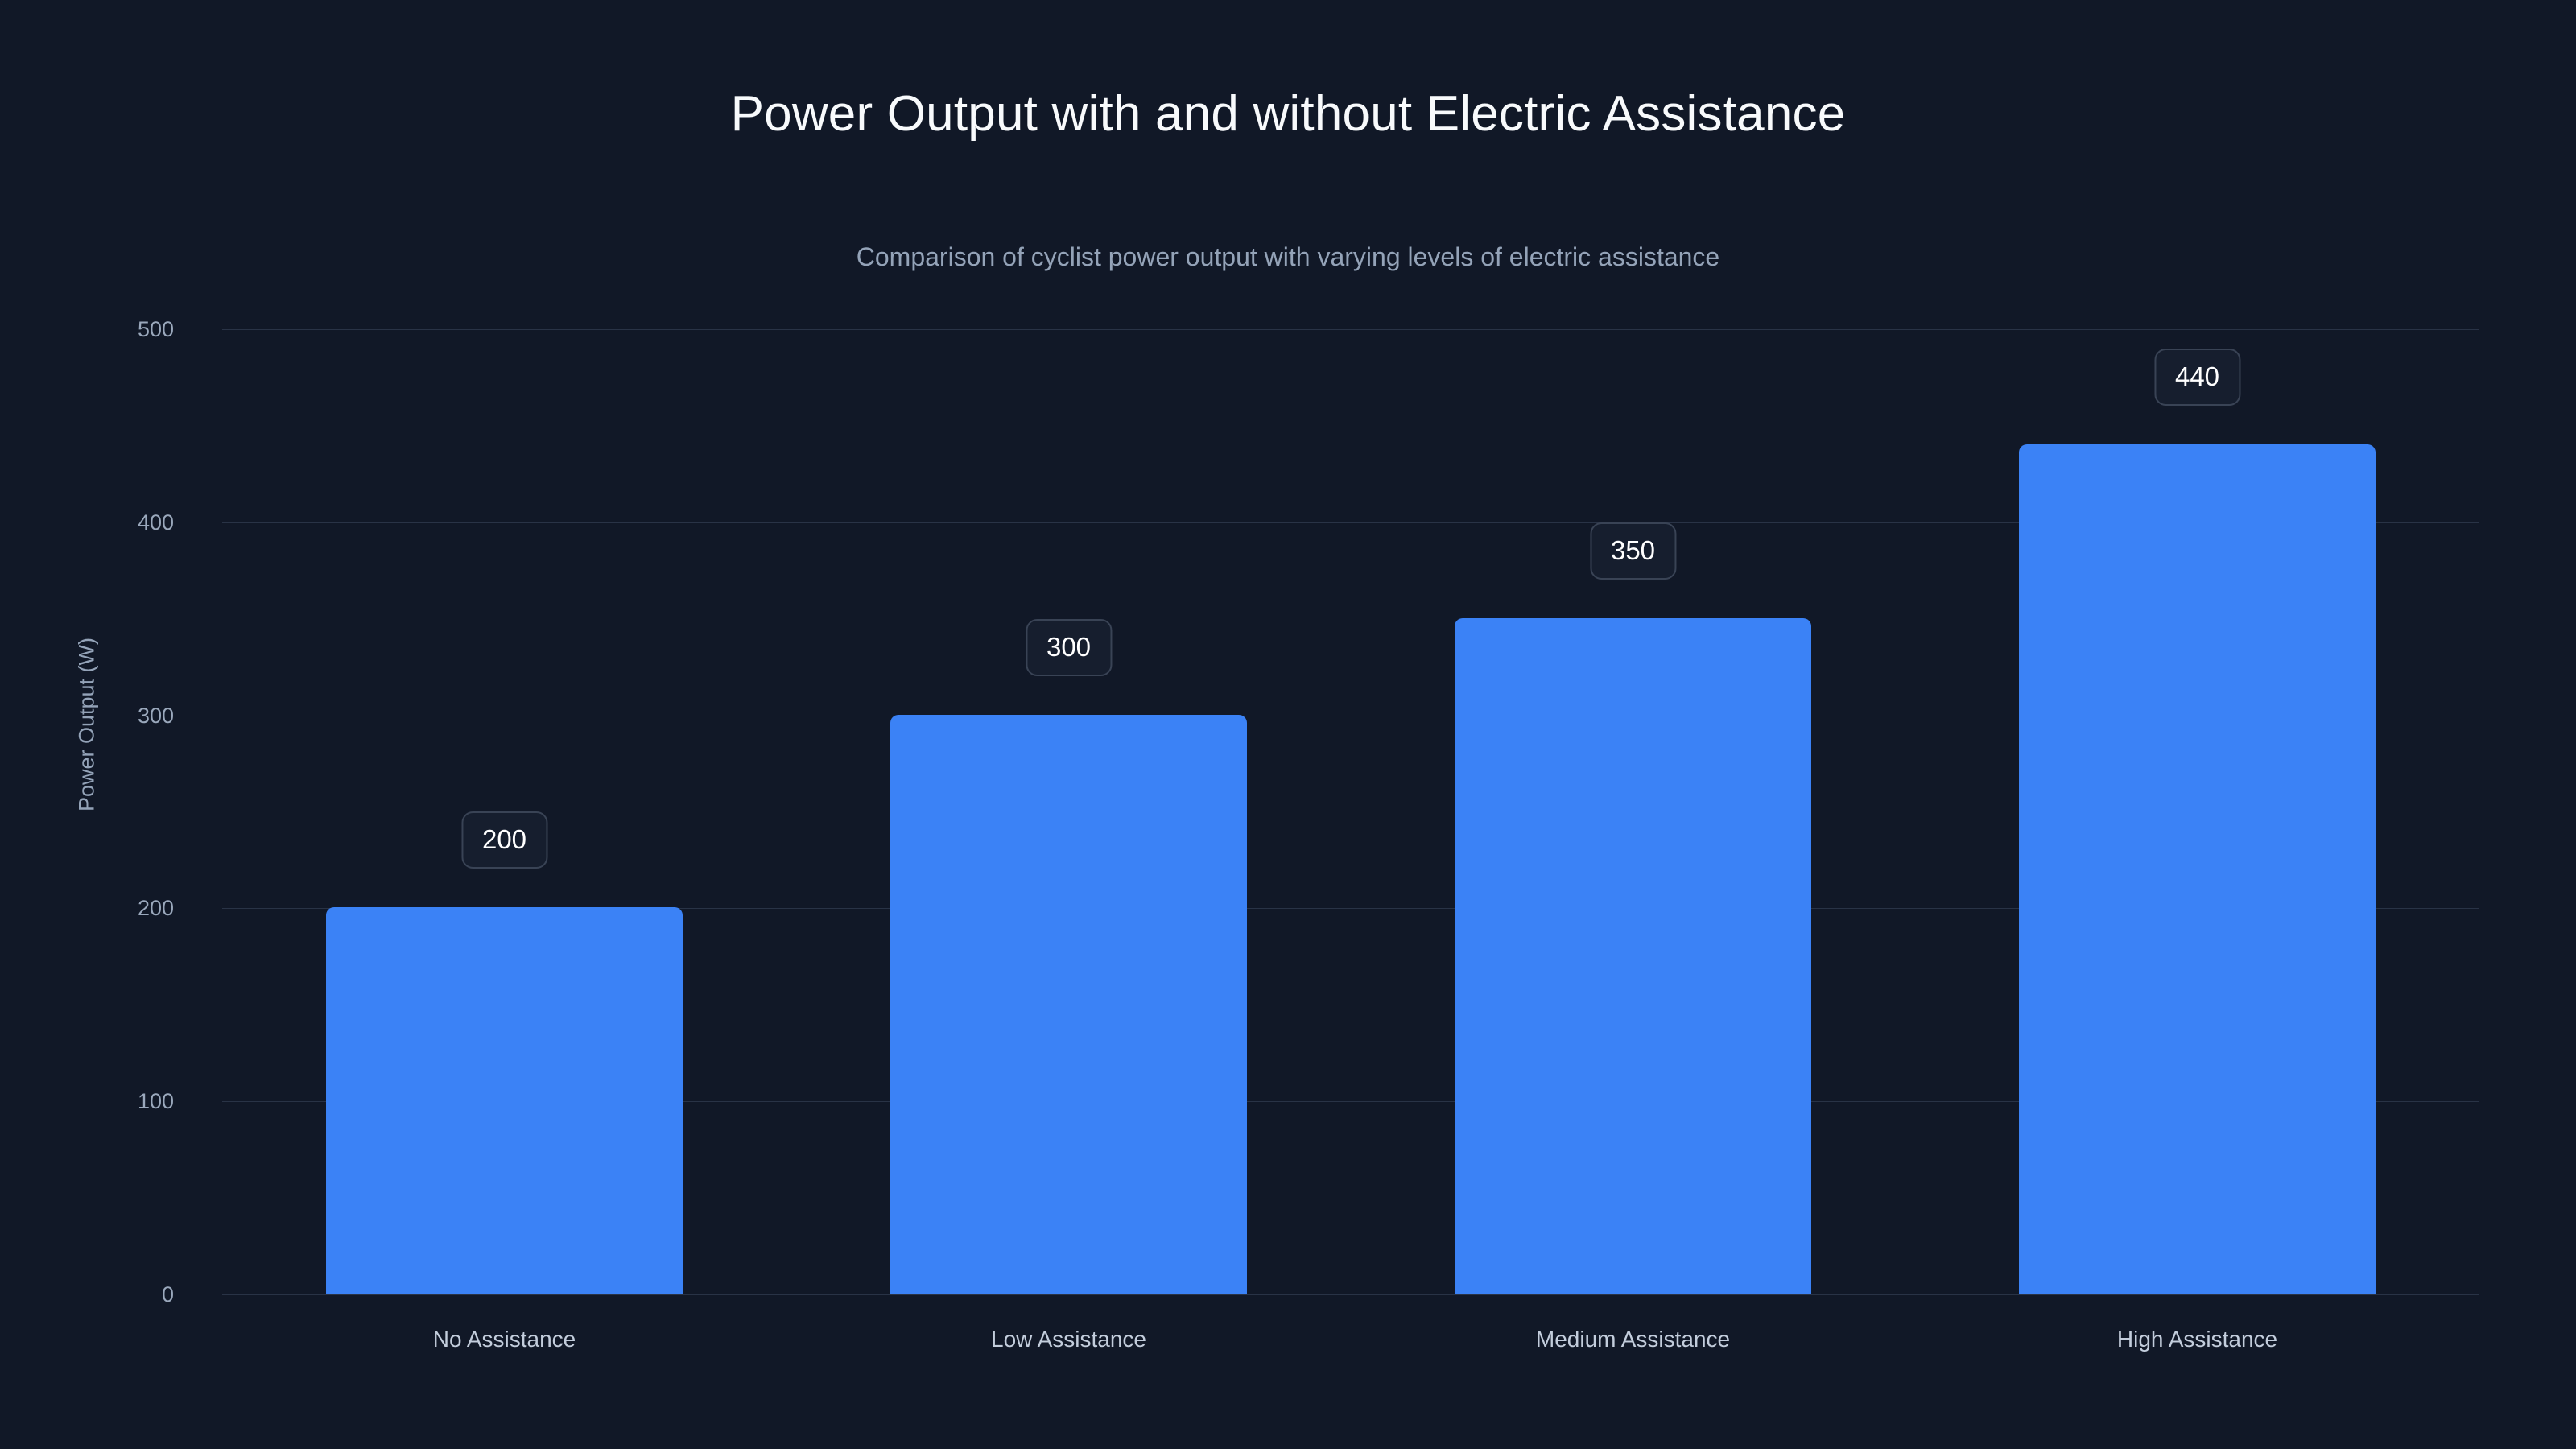  What do you see at coordinates (1068, 1004) in the screenshot?
I see `bar-low-assistance` at bounding box center [1068, 1004].